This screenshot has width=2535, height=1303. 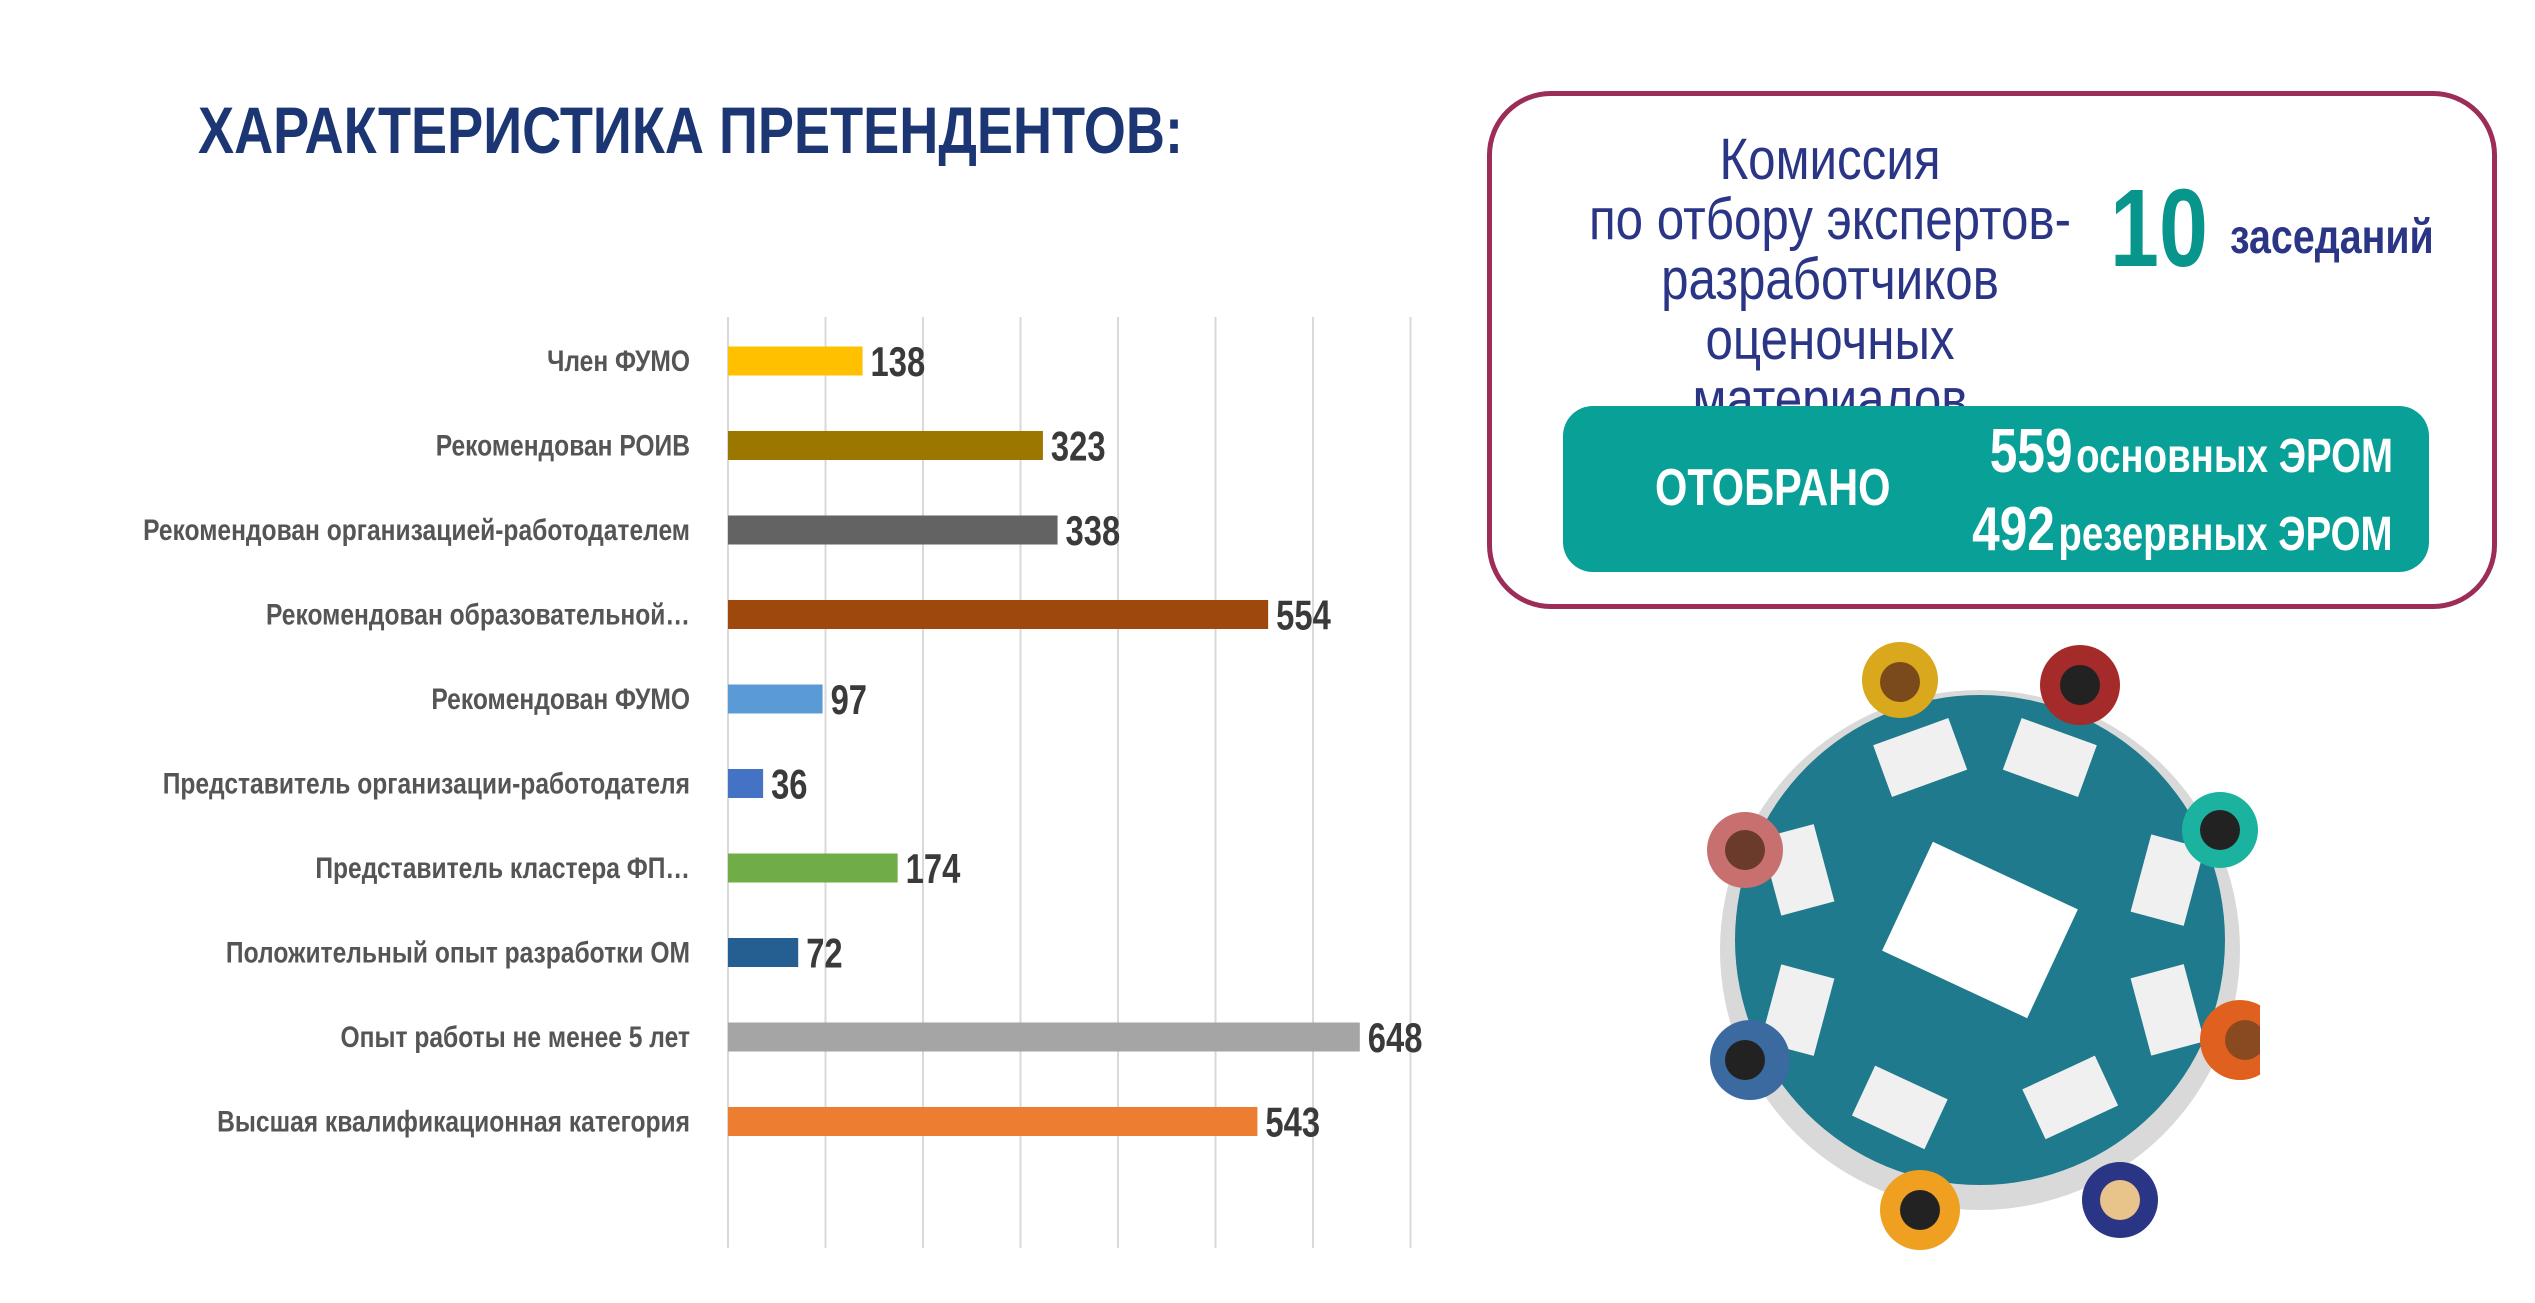 I want to click on meetings-unit: заседаний, so click(x=2332, y=237).